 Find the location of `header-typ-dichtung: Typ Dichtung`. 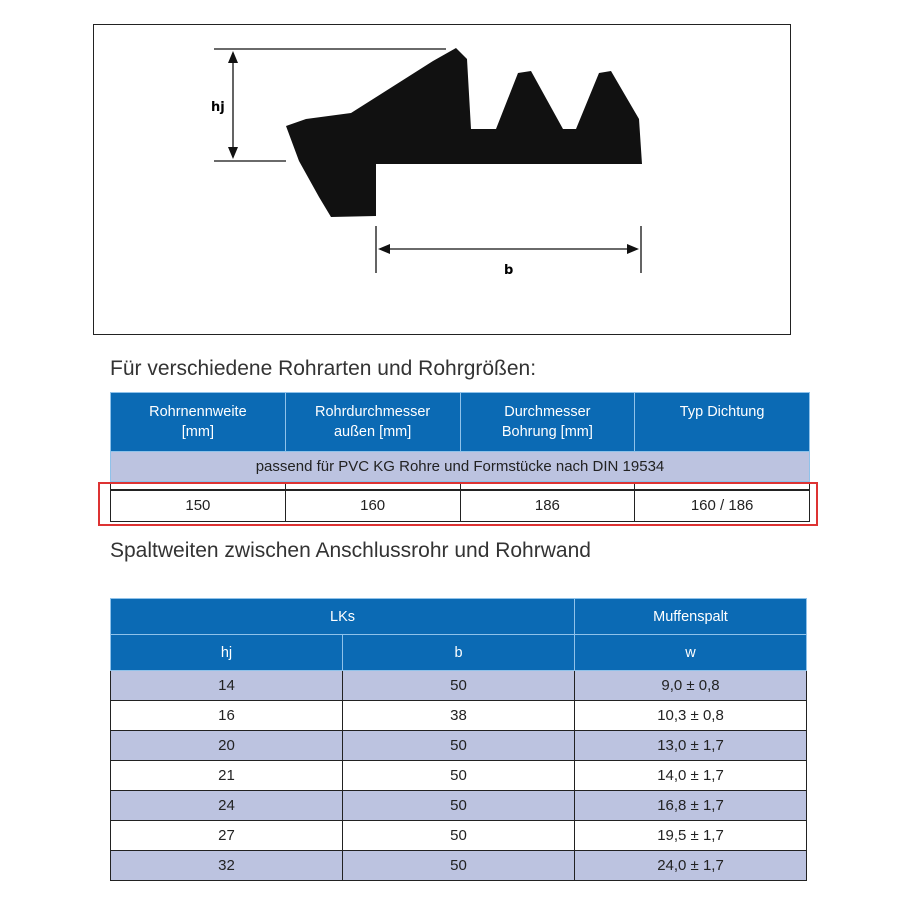

header-typ-dichtung: Typ Dichtung is located at coordinates (722, 422).